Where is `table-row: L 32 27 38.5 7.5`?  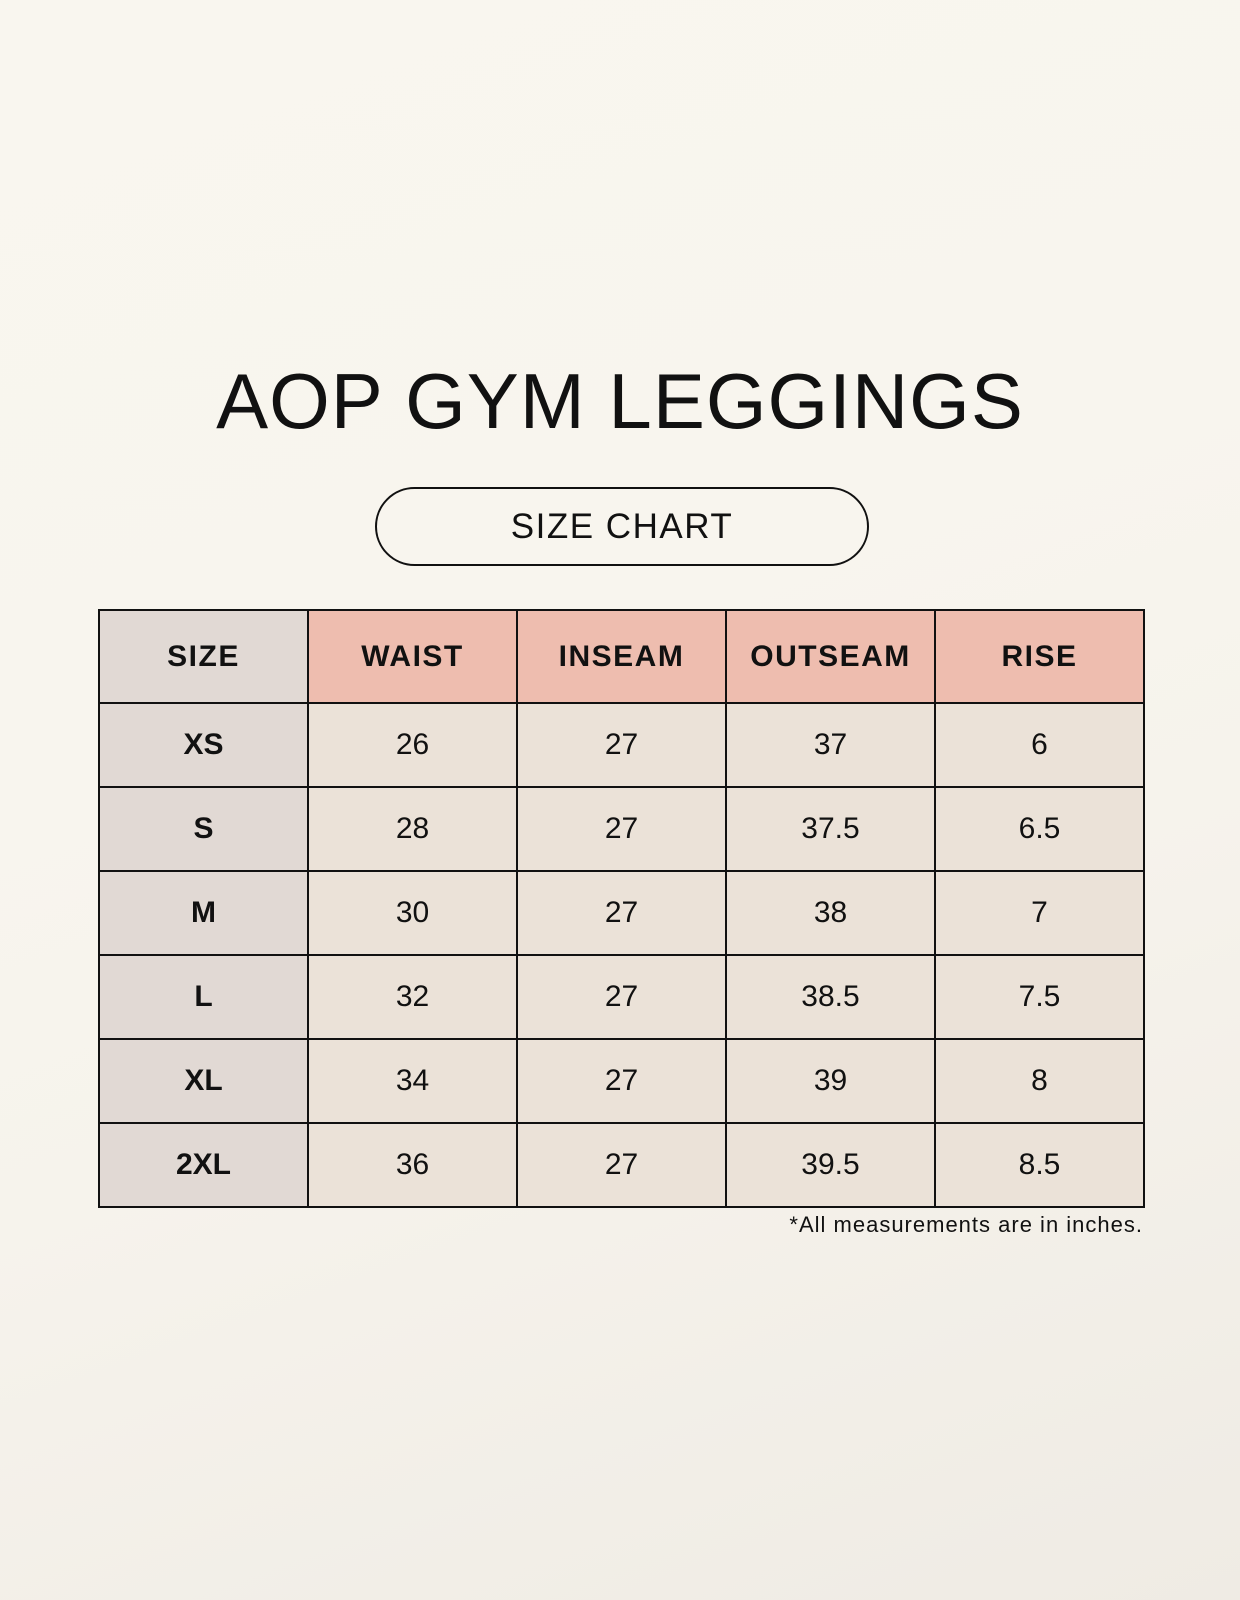 table-row: L 32 27 38.5 7.5 is located at coordinates (621, 997).